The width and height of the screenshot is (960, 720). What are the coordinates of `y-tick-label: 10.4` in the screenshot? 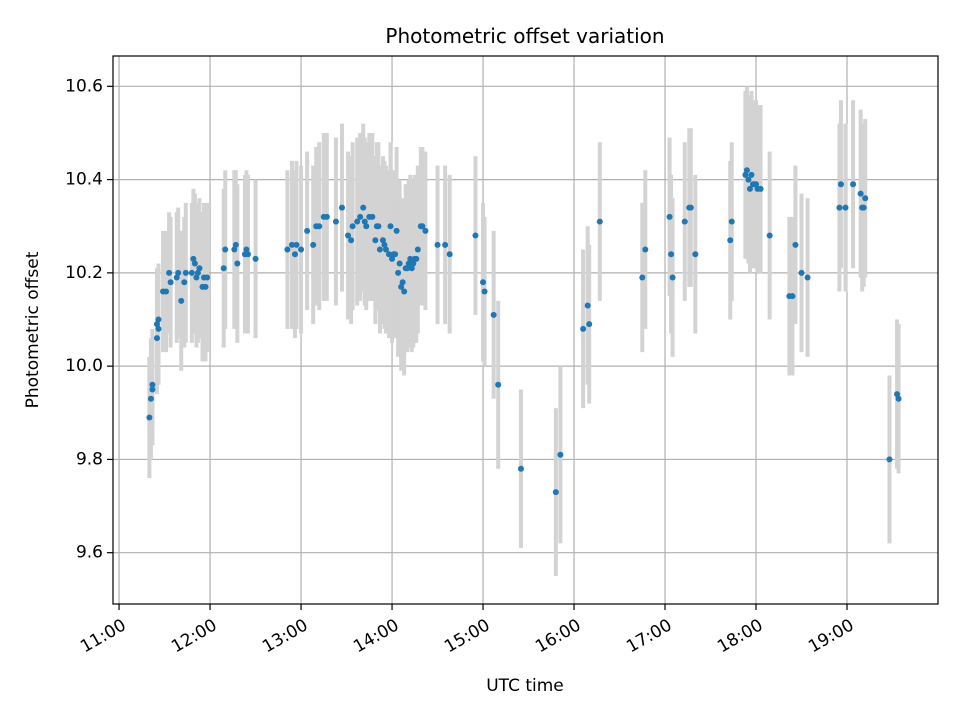 It's located at (84, 180).